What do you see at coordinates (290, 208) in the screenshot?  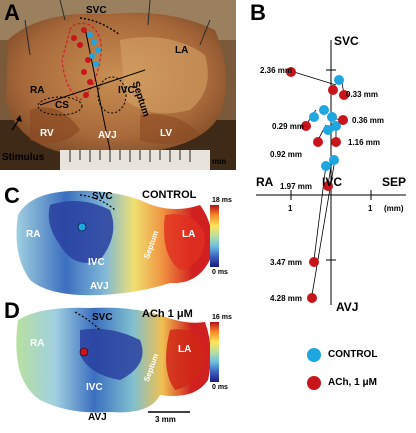 I see `plot-tick-left: 1` at bounding box center [290, 208].